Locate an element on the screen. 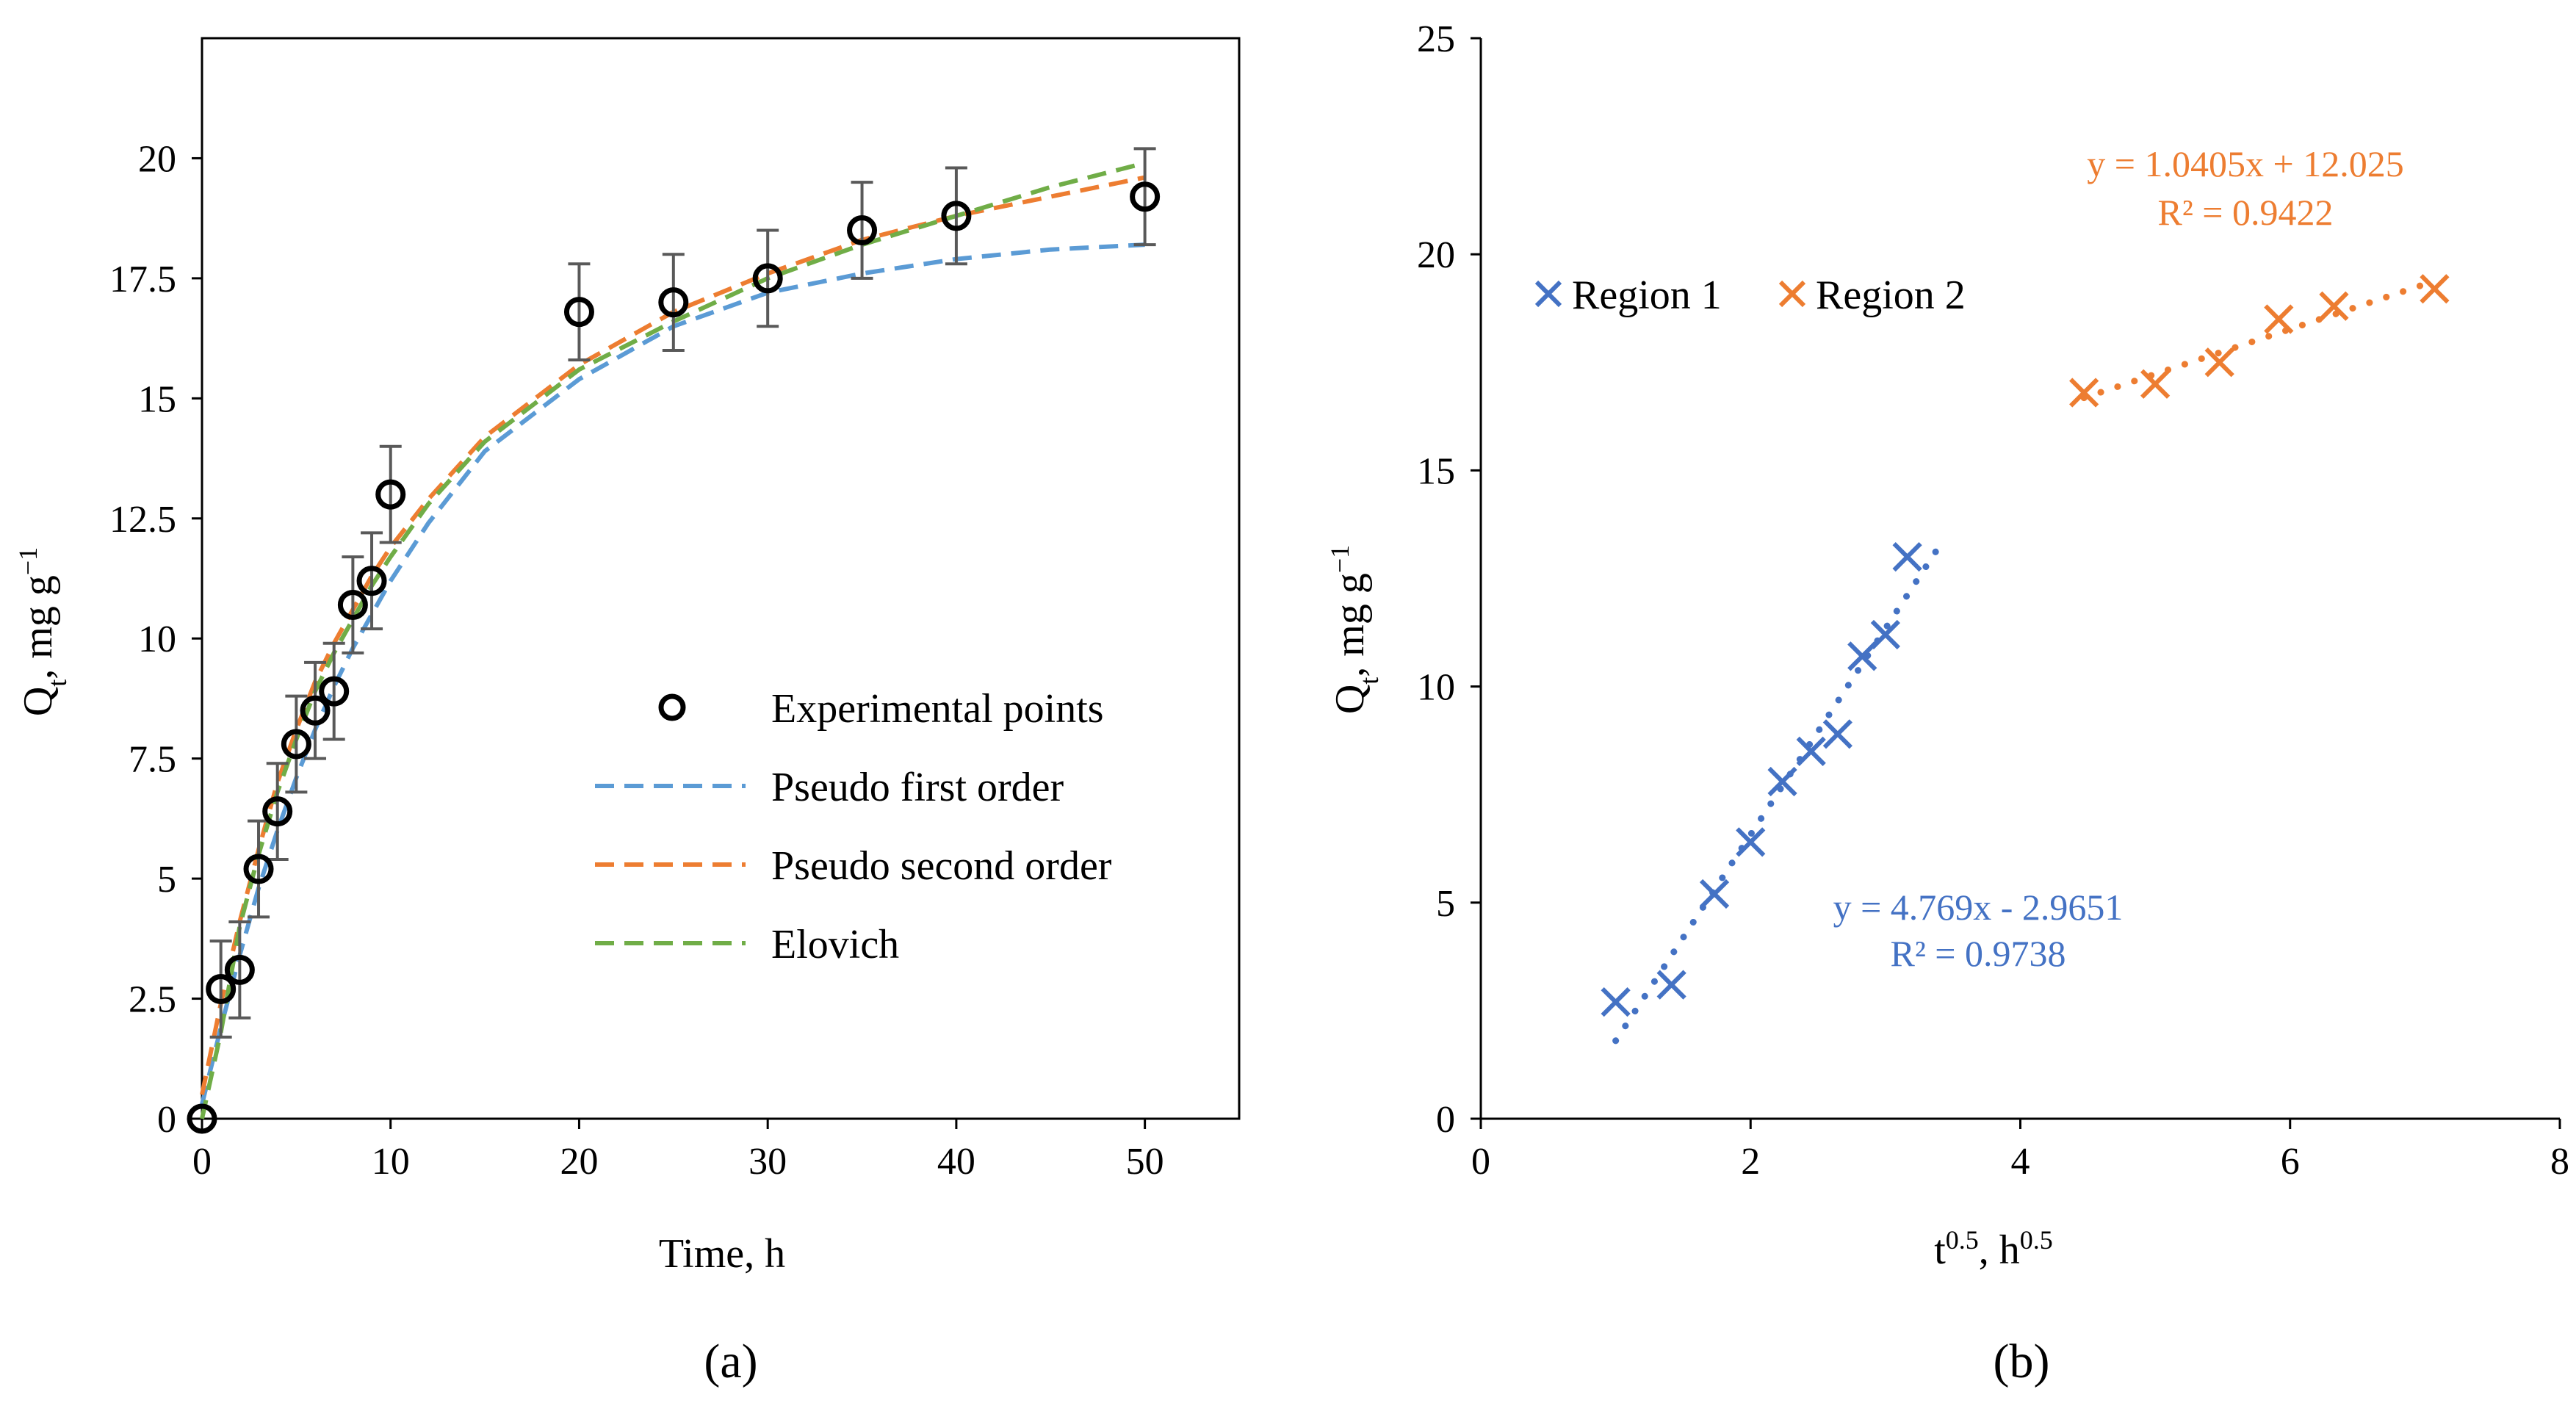  panel-b-x-axis-label: t0.5, h0.5 is located at coordinates (1994, 1249).